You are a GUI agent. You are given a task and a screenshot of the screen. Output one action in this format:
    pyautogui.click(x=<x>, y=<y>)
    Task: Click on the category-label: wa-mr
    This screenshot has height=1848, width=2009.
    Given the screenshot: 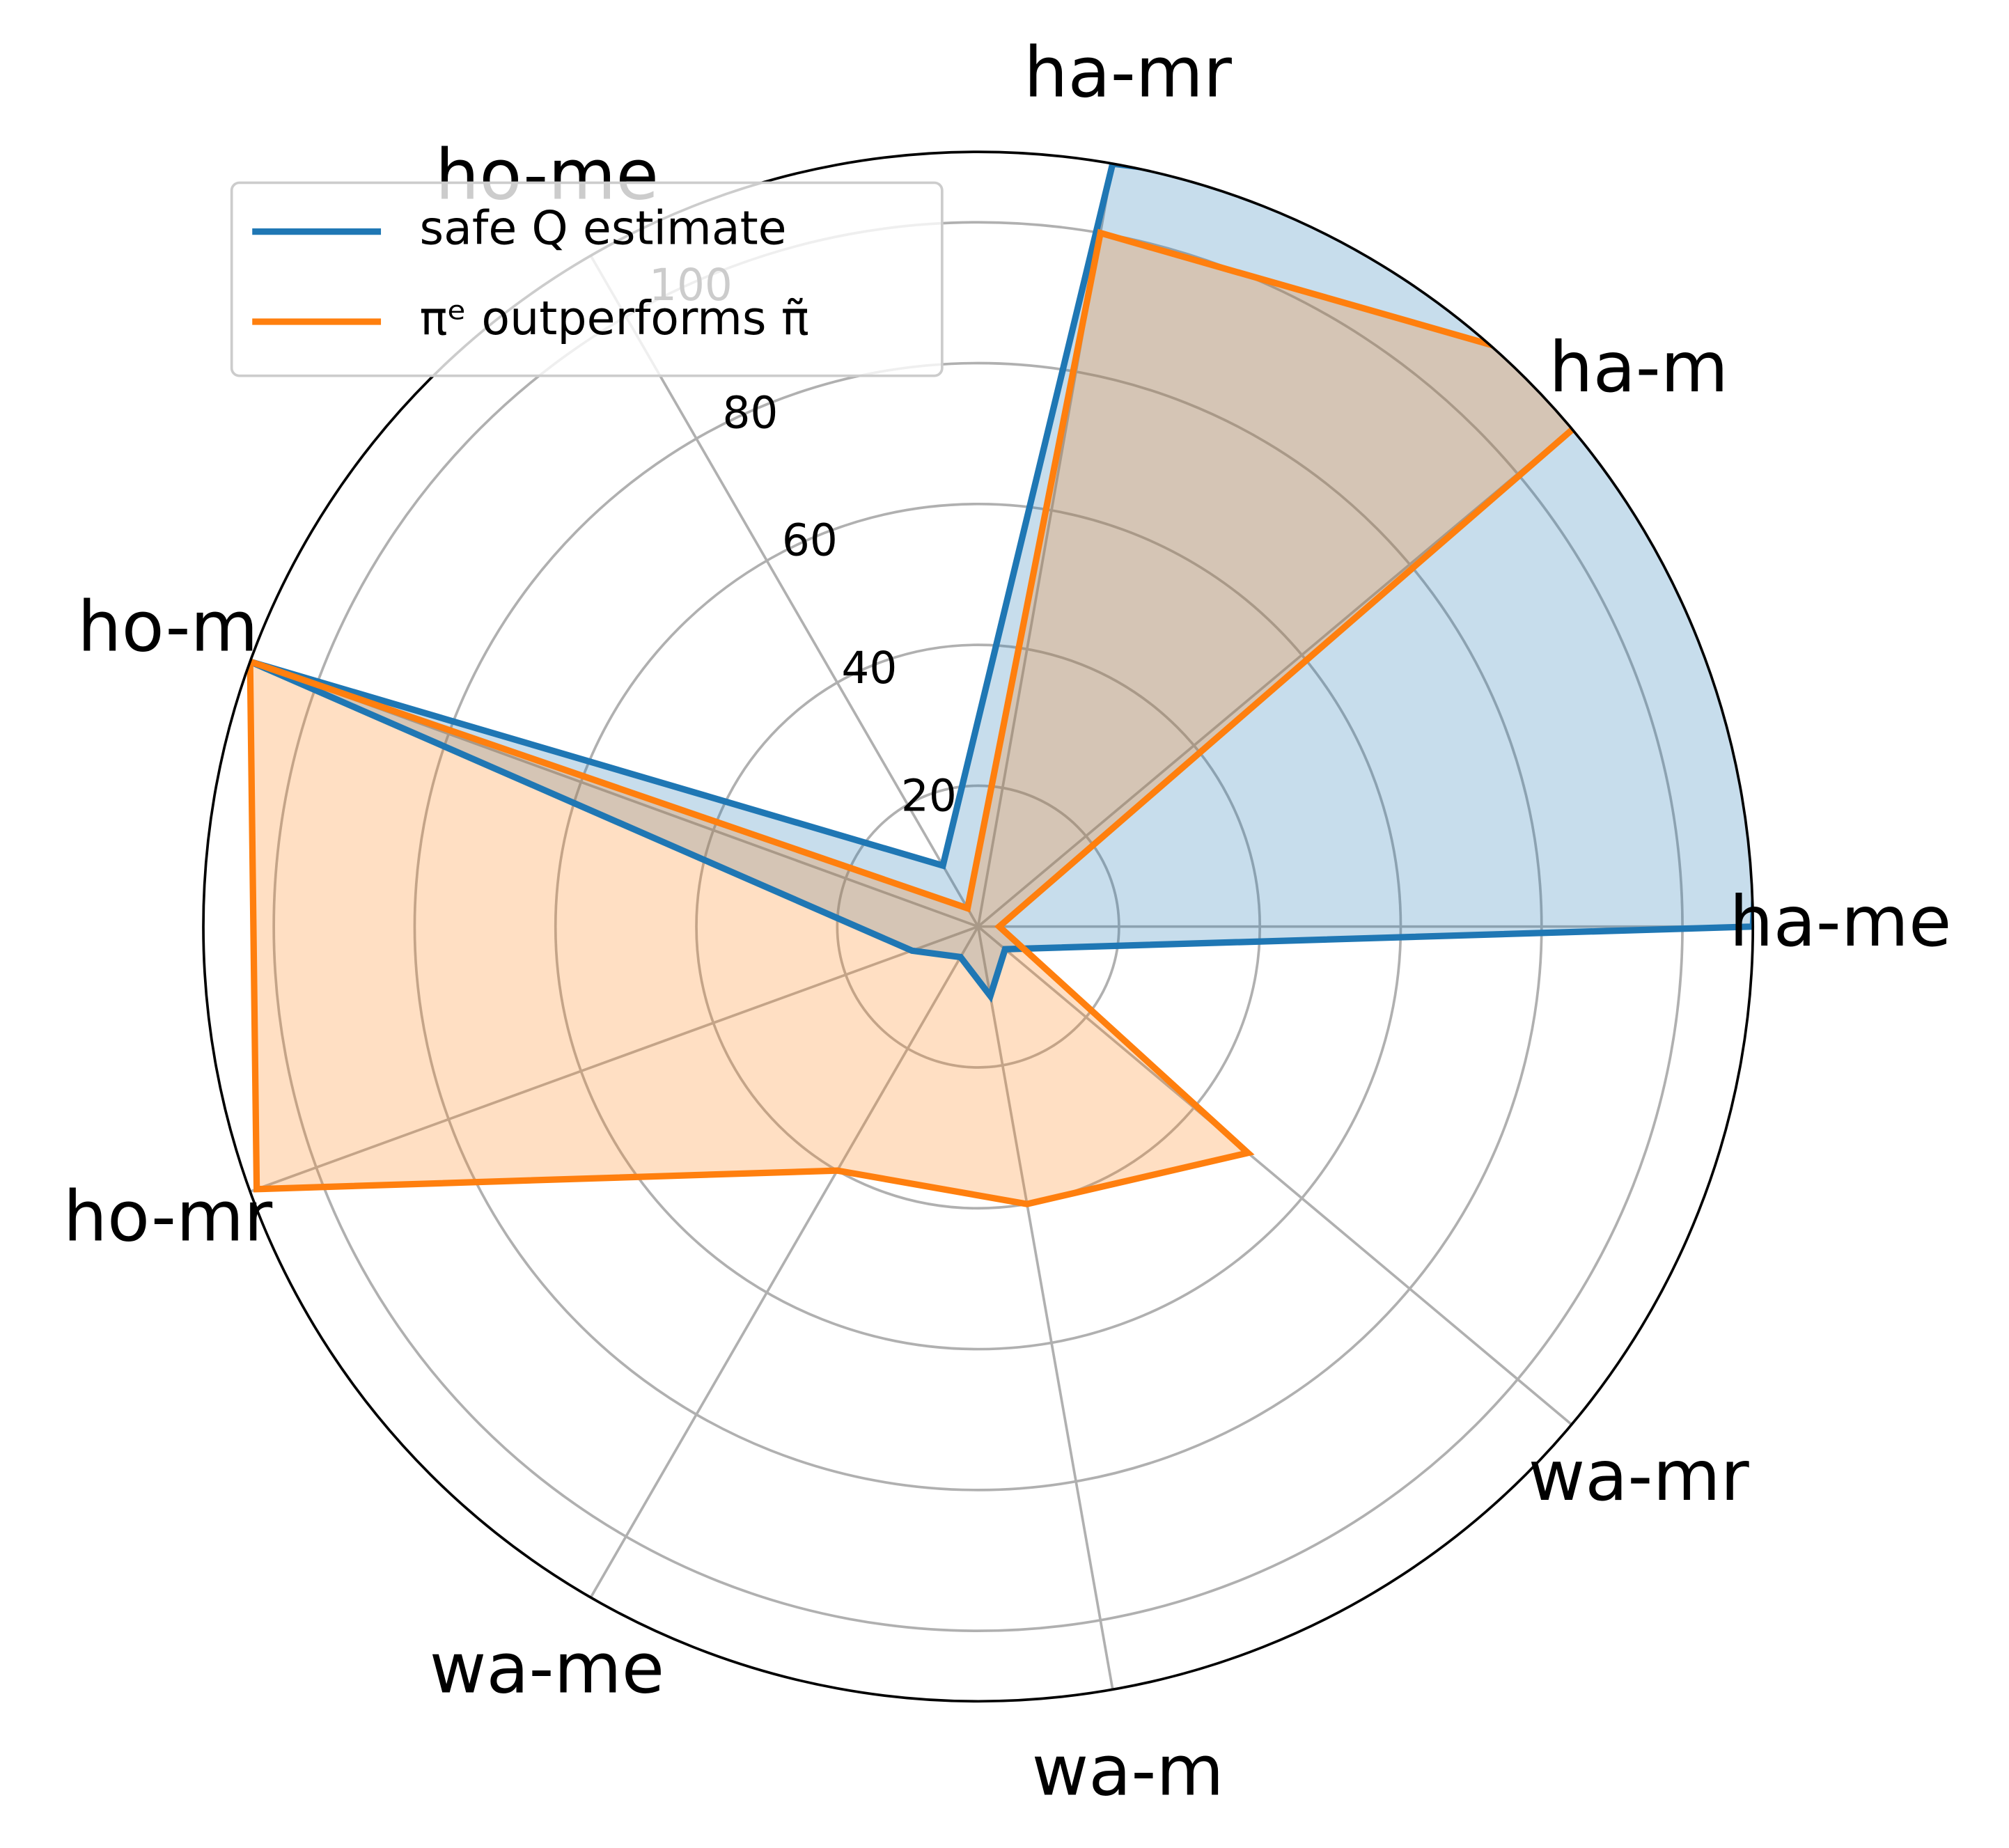 What is the action you would take?
    pyautogui.click(x=1639, y=1476)
    